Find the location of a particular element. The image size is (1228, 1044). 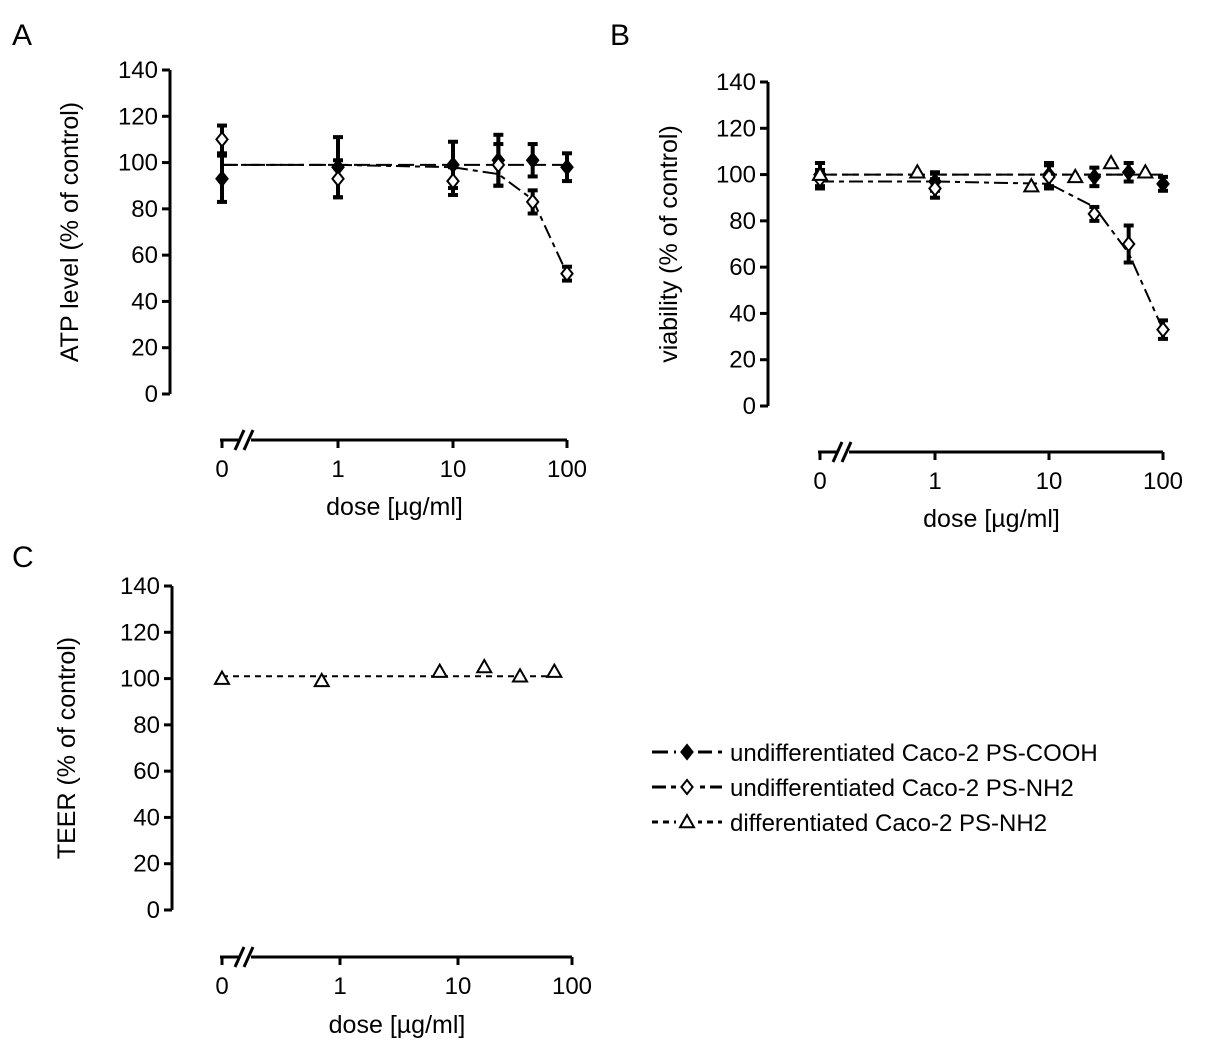

y-axis-label: TEER (% of control) is located at coordinates (67, 748).